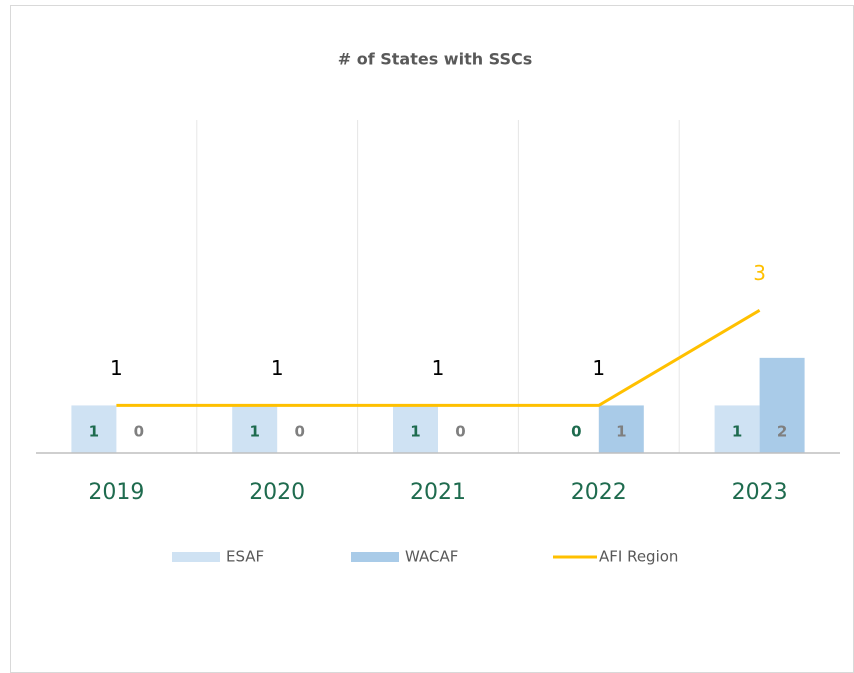 The image size is (854, 673). Describe the element at coordinates (116, 492) in the screenshot. I see `x-tick-label: 2019` at that location.